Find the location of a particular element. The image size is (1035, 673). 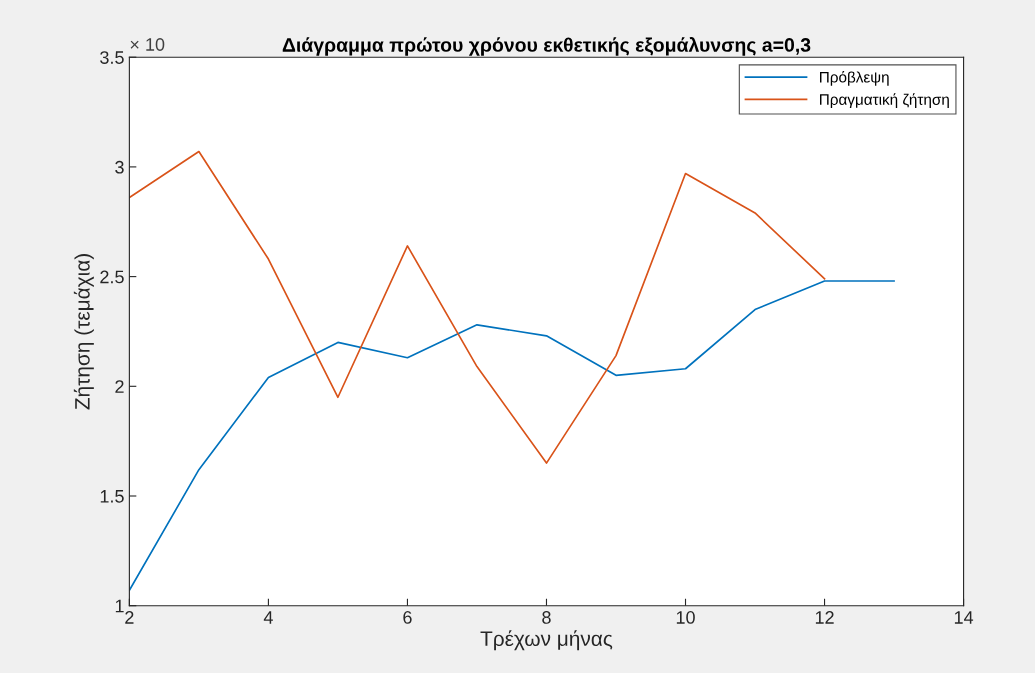

y-tick-label: 3 is located at coordinates (119, 167).